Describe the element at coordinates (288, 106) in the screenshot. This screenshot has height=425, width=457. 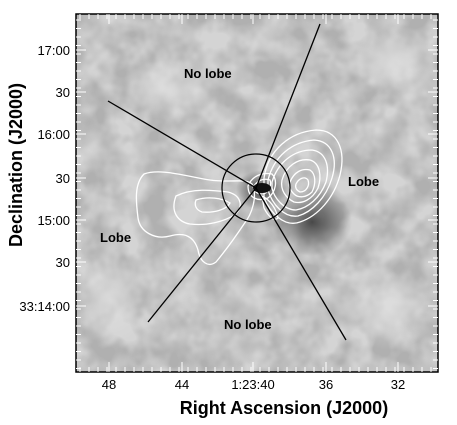
I see `sector-line-upper-right` at that location.